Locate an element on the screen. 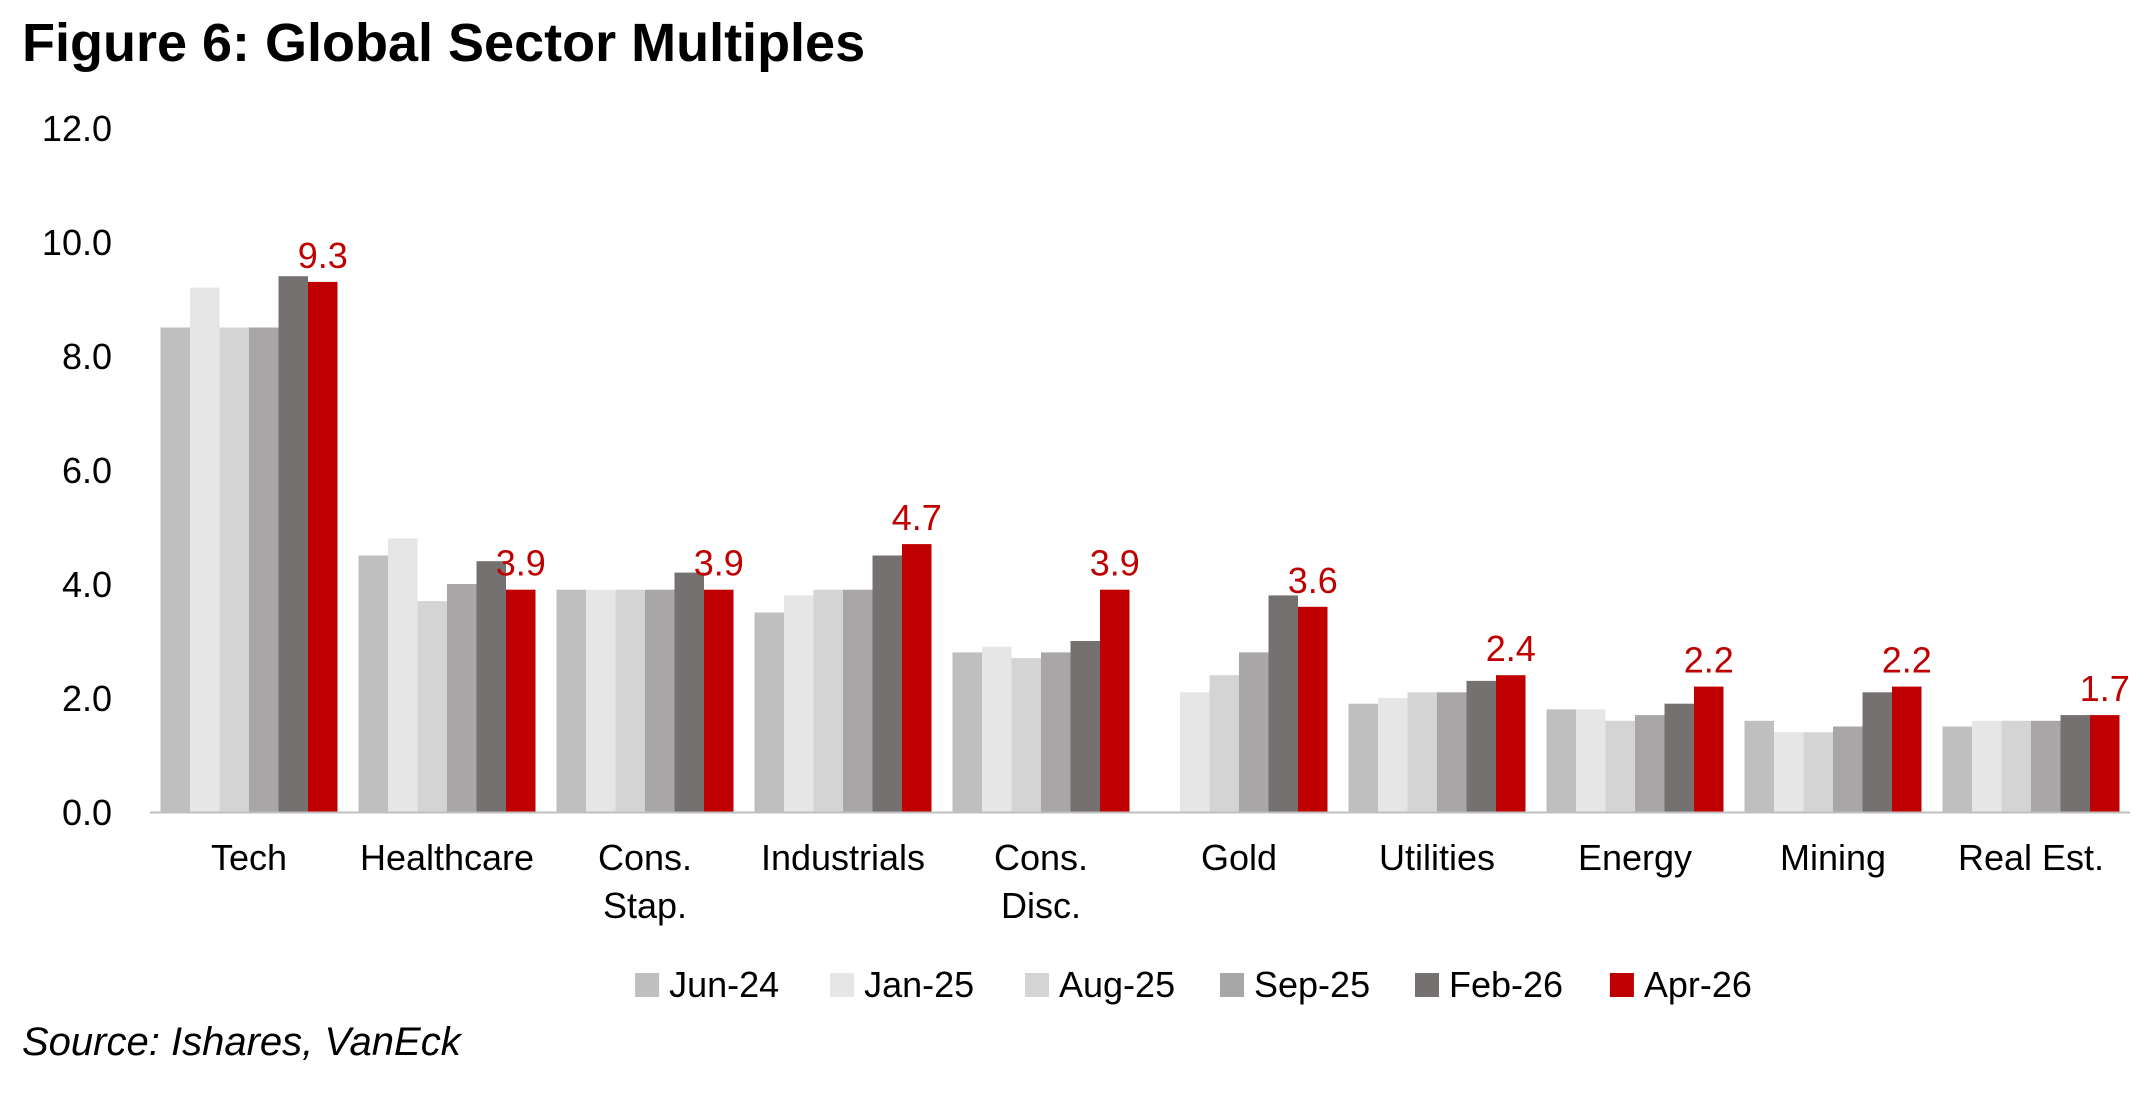 This screenshot has width=2144, height=1098. legend-label: Aug-25 is located at coordinates (1117, 984).